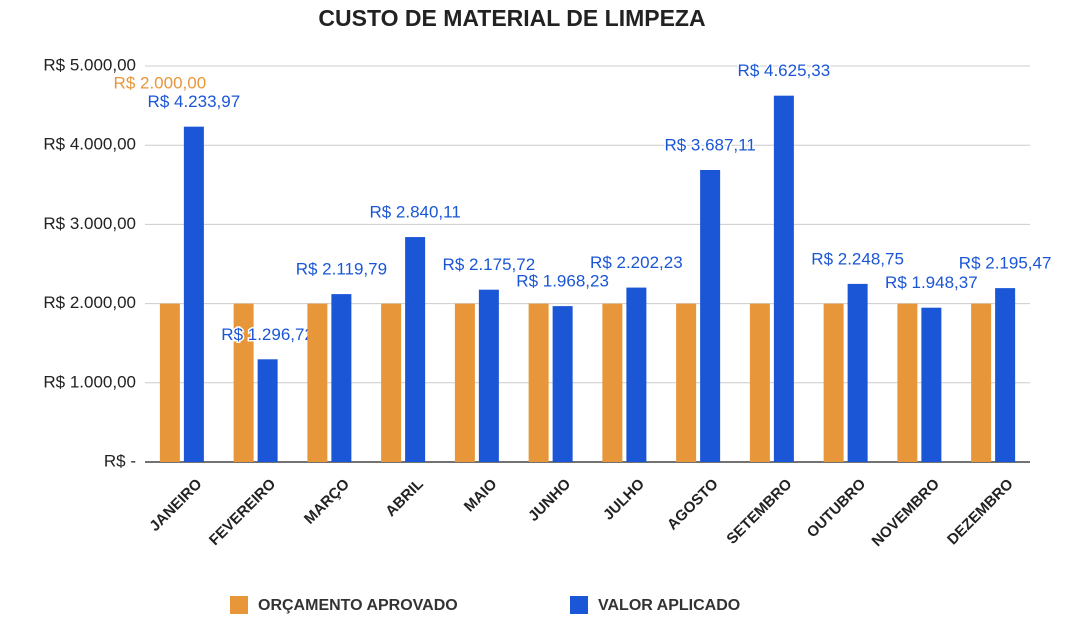 This screenshot has width=1072, height=620. Describe the element at coordinates (160, 82) in the screenshot. I see `value-label: R$ 2.000,00` at that location.